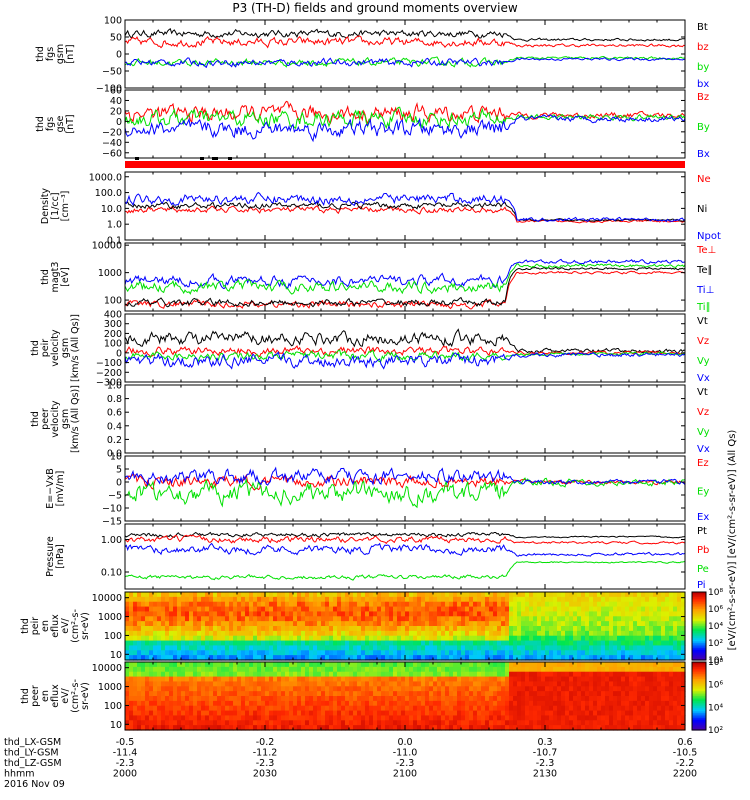 The height and width of the screenshot is (800, 750). Describe the element at coordinates (405, 493) in the screenshot. I see `series-line-ey` at that location.